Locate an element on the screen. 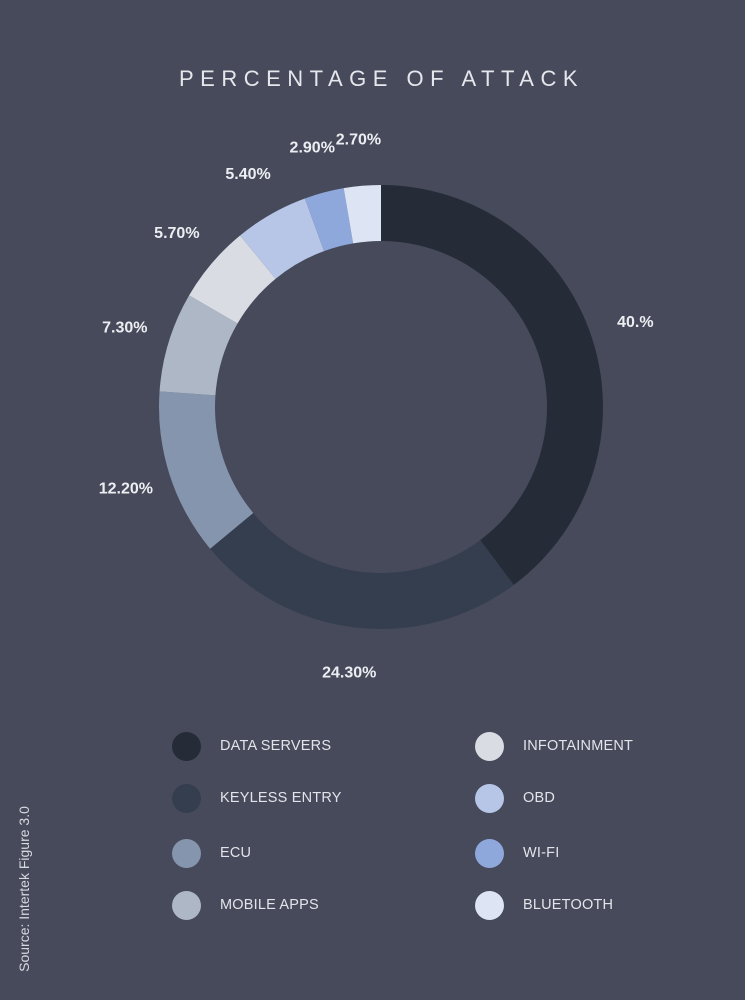 The width and height of the screenshot is (745, 1000). legend-item-keyless-entry: KEYLESS ENTRY is located at coordinates (257, 798).